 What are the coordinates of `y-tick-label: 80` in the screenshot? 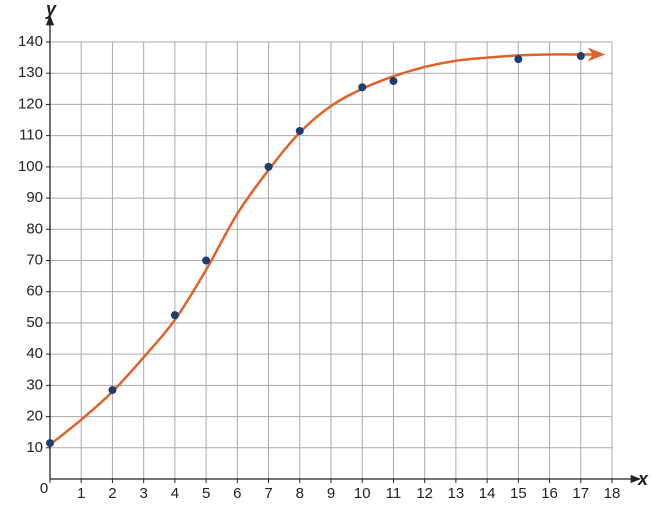 It's located at (34, 228).